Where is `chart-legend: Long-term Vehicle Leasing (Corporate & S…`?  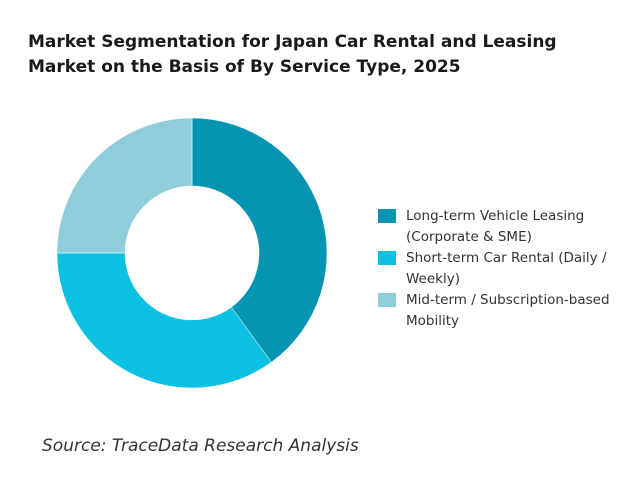
chart-legend: Long-term Vehicle Leasing (Corporate & S… is located at coordinates (508, 269).